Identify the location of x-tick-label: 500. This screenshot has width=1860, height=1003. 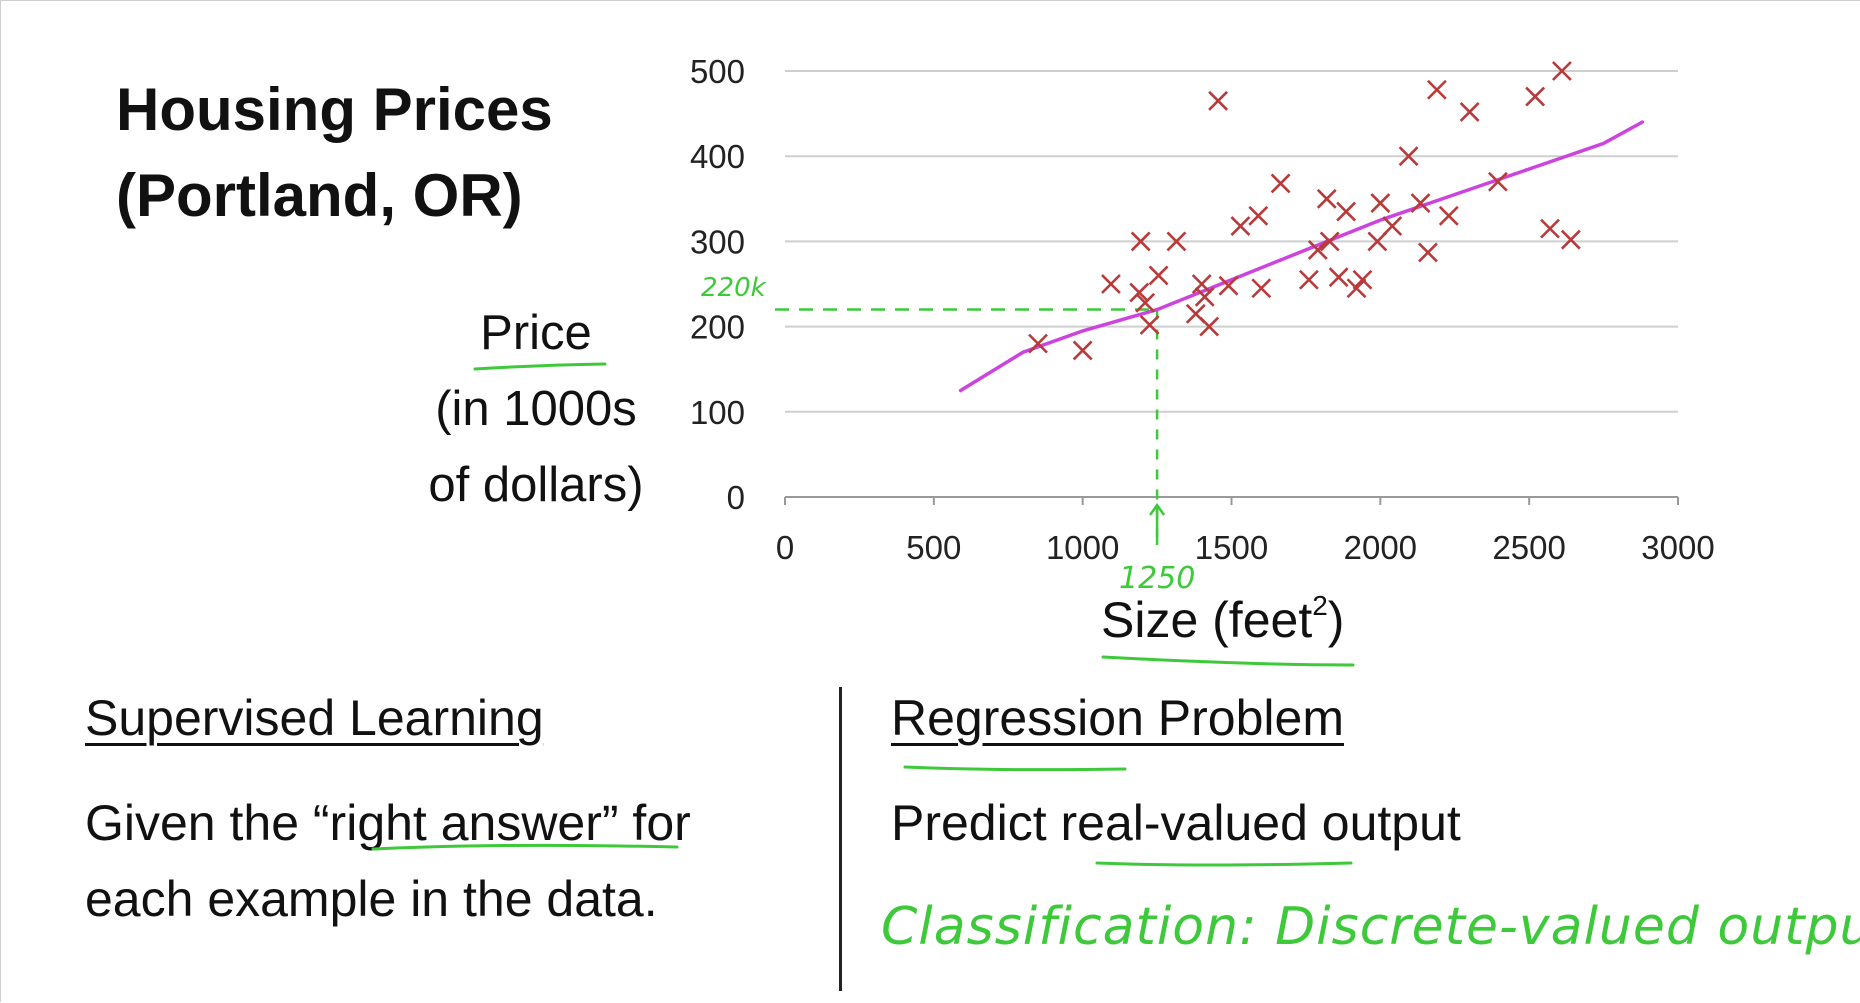
(933, 547).